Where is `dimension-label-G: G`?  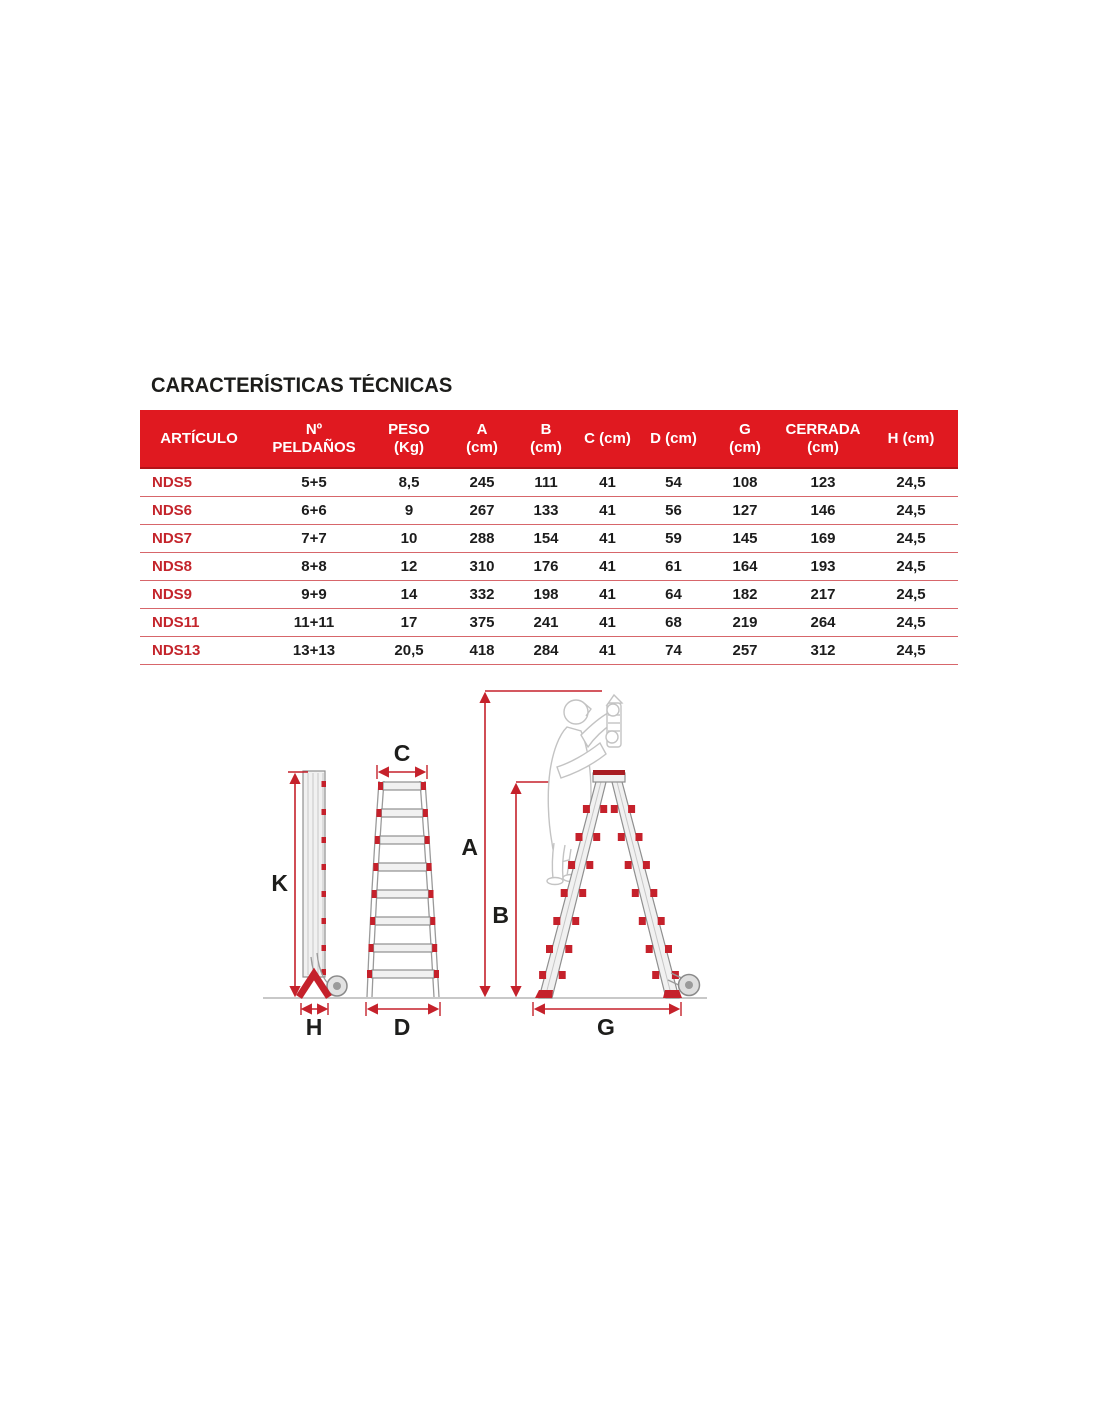
dimension-label-G: G is located at coordinates (606, 1027).